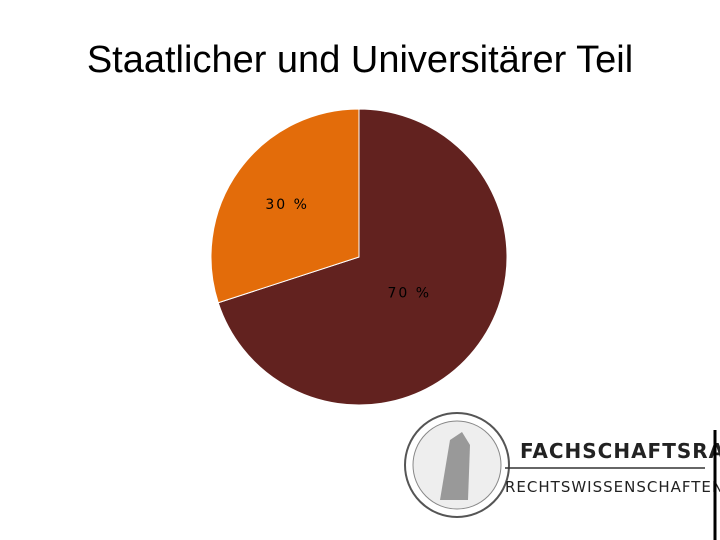  I want to click on value-label: 70 %, so click(409, 294).